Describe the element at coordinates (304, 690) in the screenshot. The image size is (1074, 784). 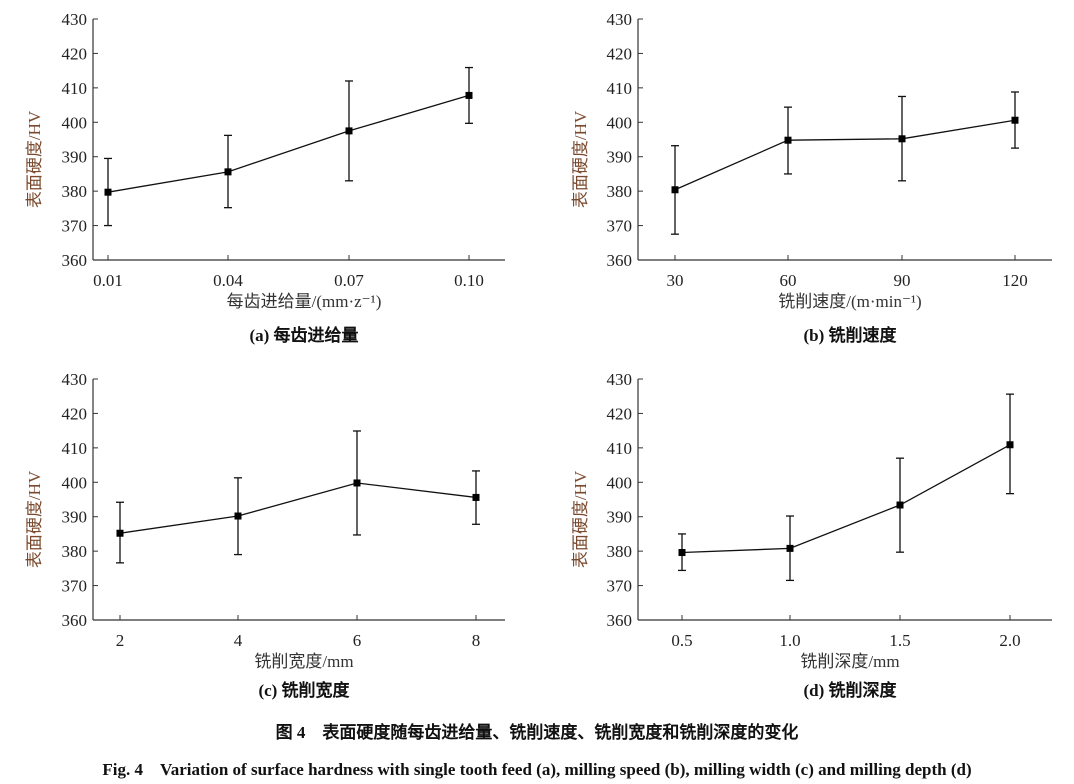
I see `panel-caption: (c) 铣削宽度` at that location.